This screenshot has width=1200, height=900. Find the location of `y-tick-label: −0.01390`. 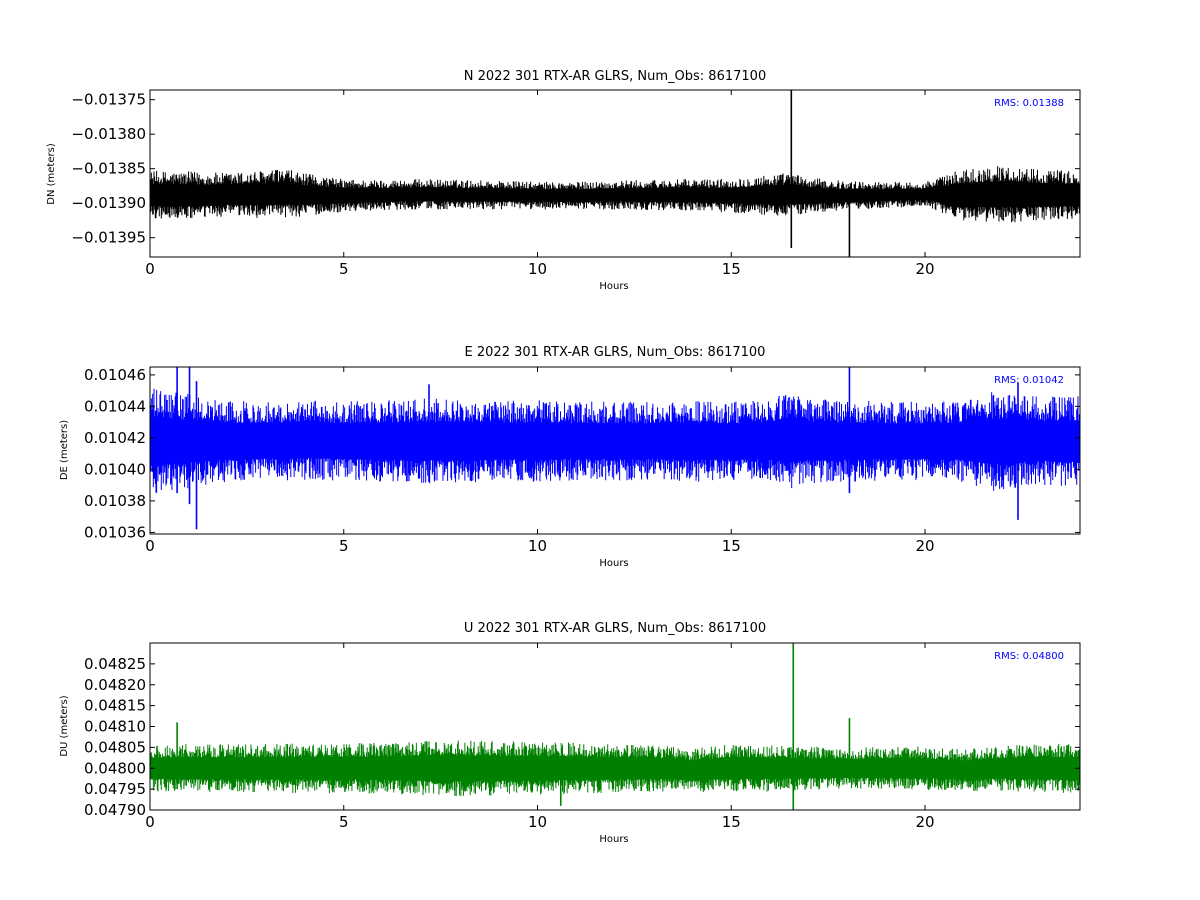

y-tick-label: −0.01390 is located at coordinates (108, 203).